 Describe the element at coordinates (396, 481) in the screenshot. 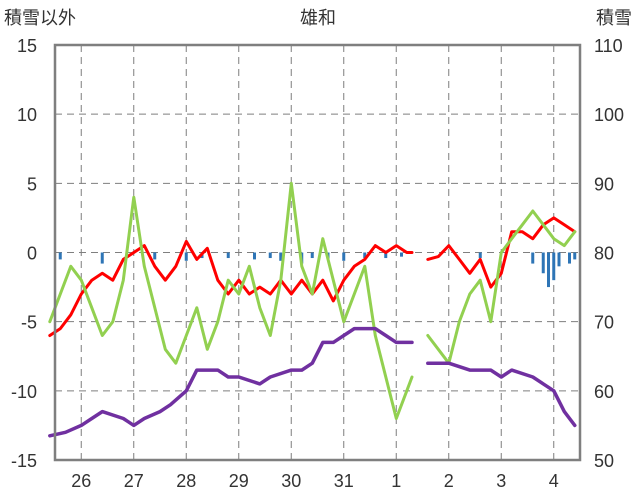

I see `x-tick-label: 1` at that location.